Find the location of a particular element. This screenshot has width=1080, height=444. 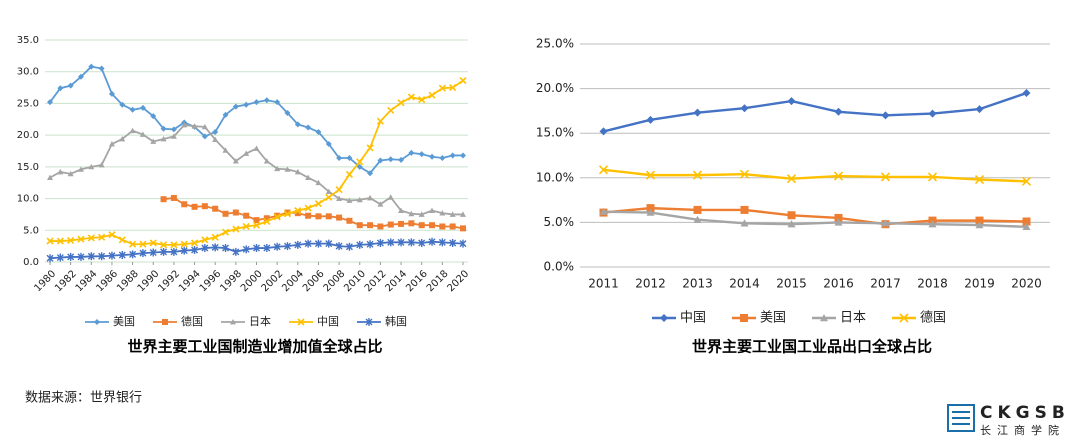

x-tick-label: 1996 is located at coordinates (211, 281).